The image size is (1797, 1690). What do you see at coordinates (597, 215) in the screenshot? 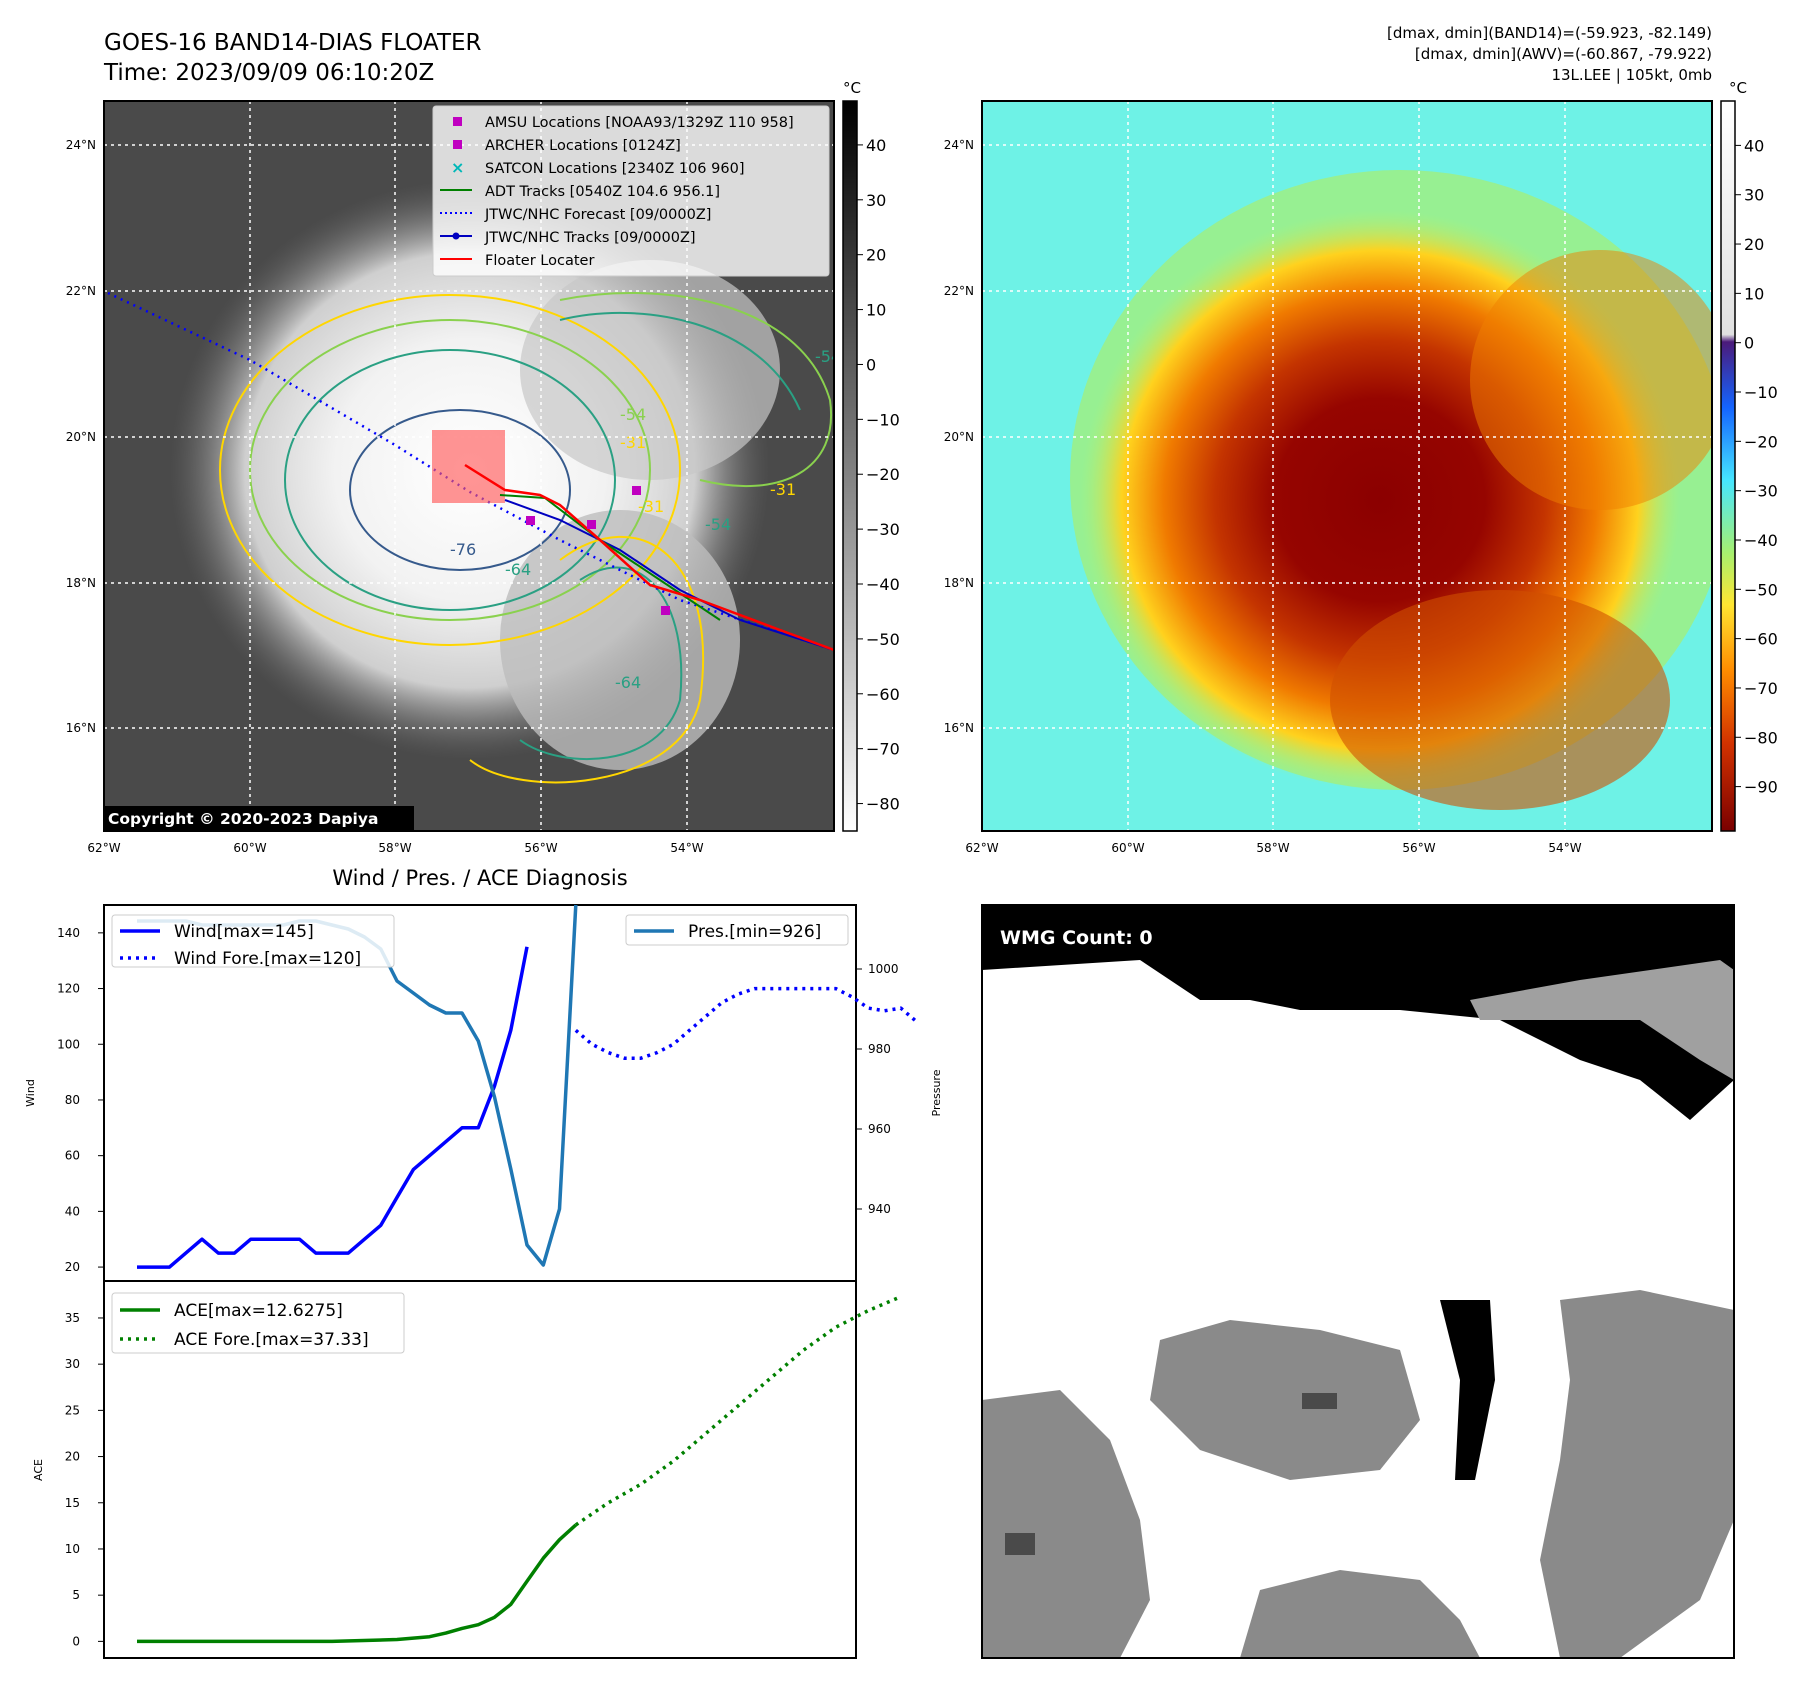
I see `legend-label: JTWC/NHC Forecast [09/0000Z]` at bounding box center [597, 215].